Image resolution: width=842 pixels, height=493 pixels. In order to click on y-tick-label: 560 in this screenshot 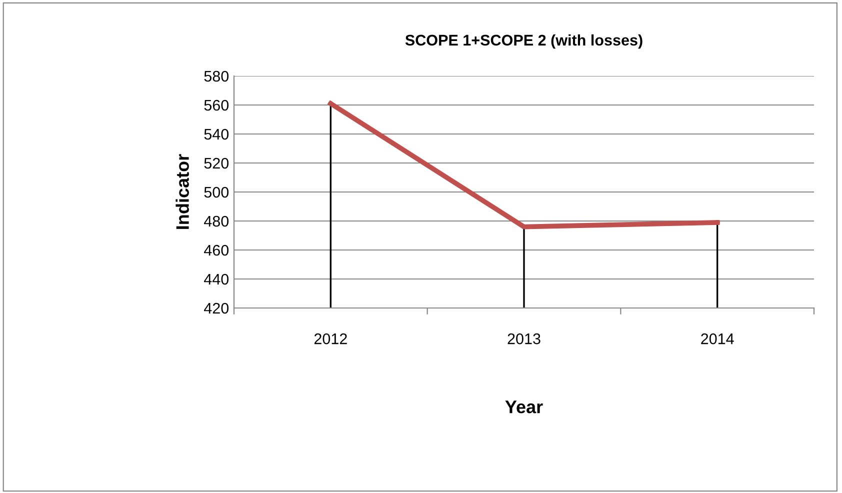, I will do `click(216, 105)`.